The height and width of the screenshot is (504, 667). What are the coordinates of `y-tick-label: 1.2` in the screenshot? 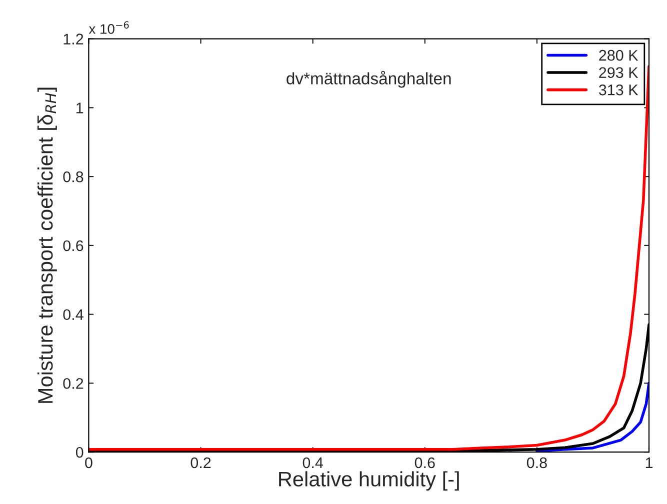 It's located at (74, 39).